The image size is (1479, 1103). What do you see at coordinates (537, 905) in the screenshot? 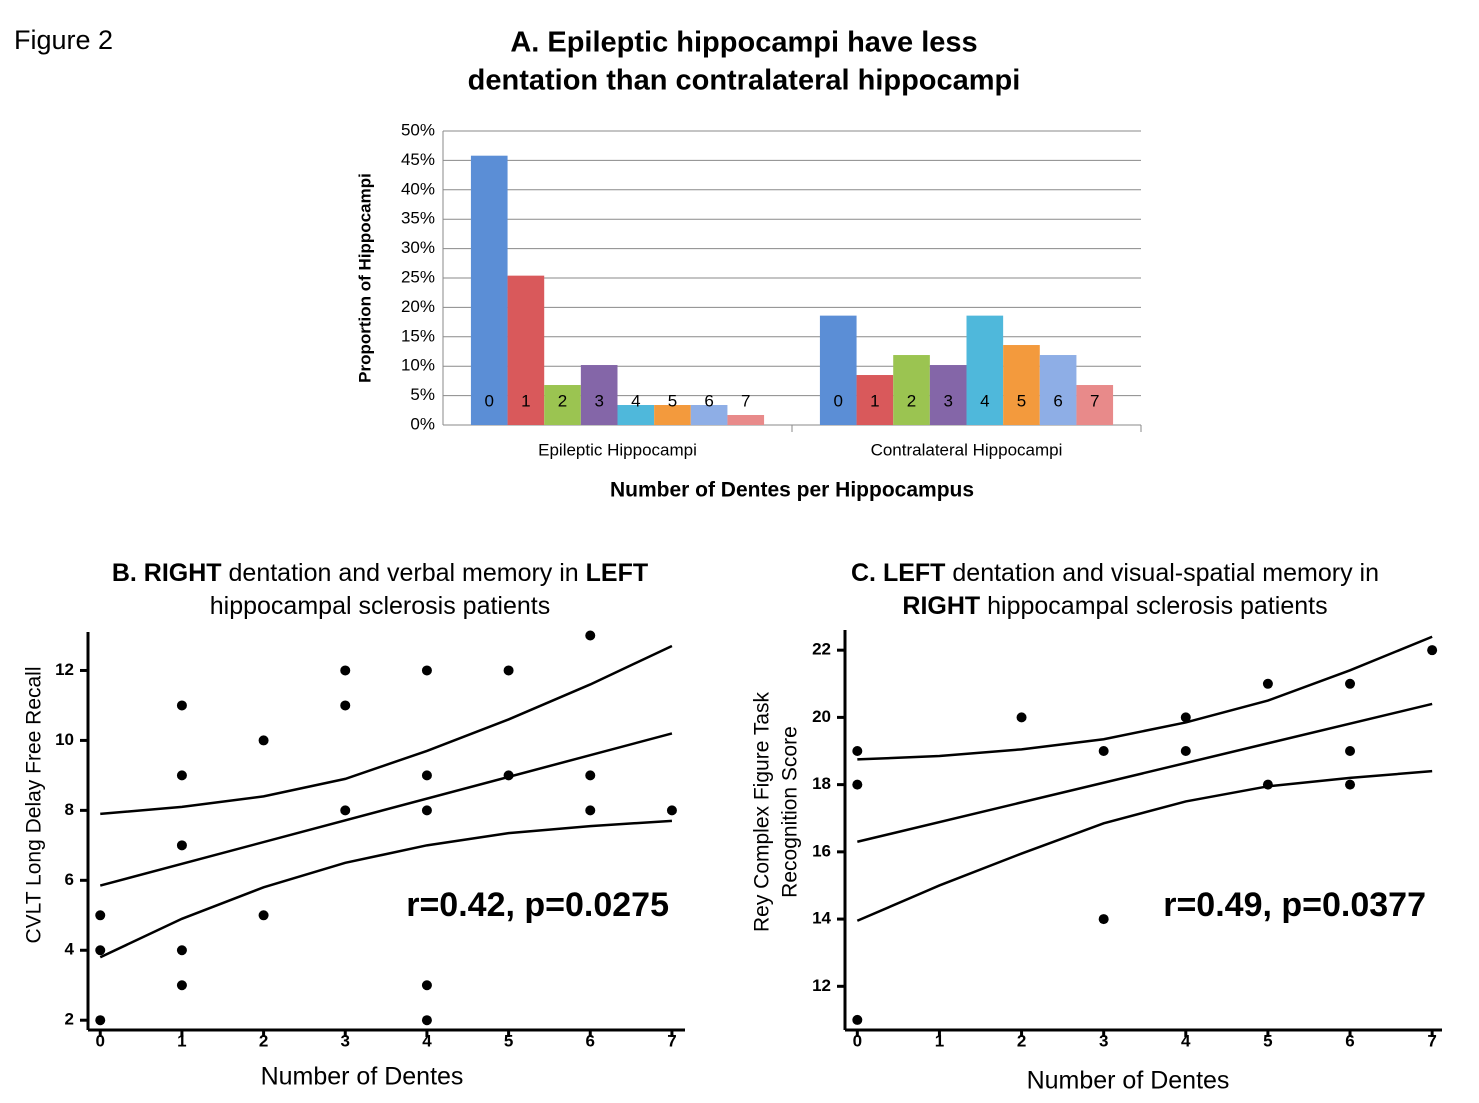
I see `annotation: r=0.42, p=0.0275` at bounding box center [537, 905].